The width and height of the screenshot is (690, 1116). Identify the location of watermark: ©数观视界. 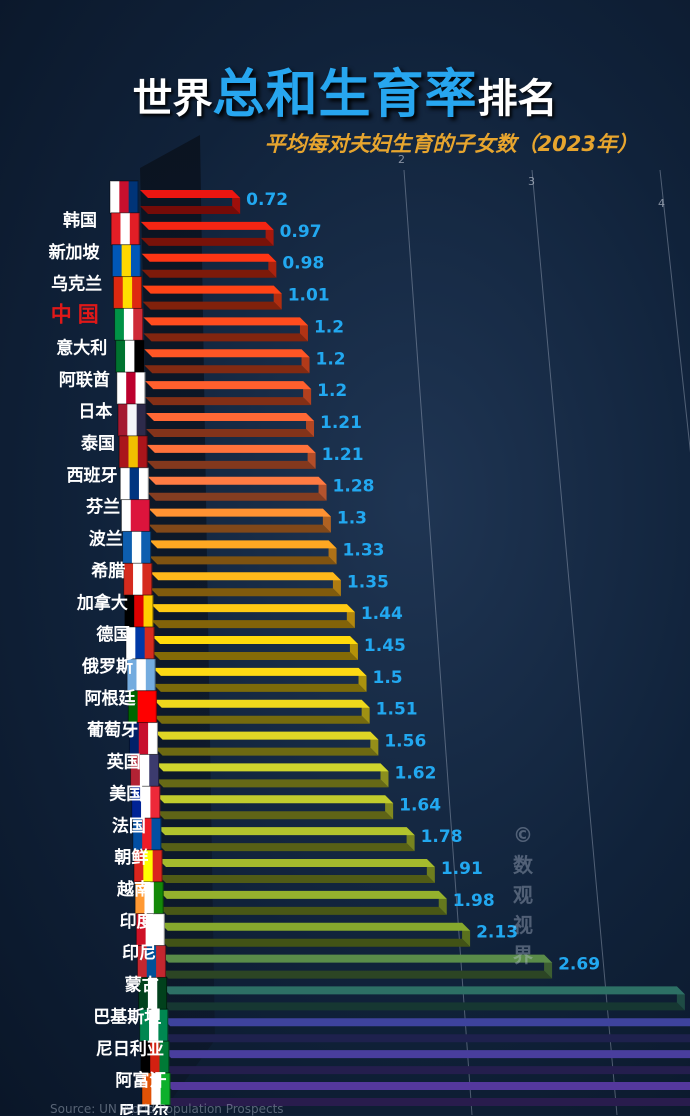
(523, 895).